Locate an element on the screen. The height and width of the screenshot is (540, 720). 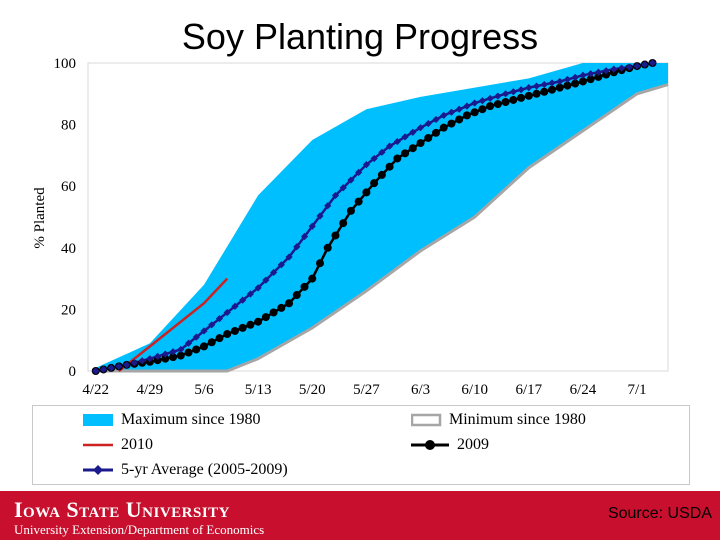
x-tick-label: 4/22 is located at coordinates (95, 390).